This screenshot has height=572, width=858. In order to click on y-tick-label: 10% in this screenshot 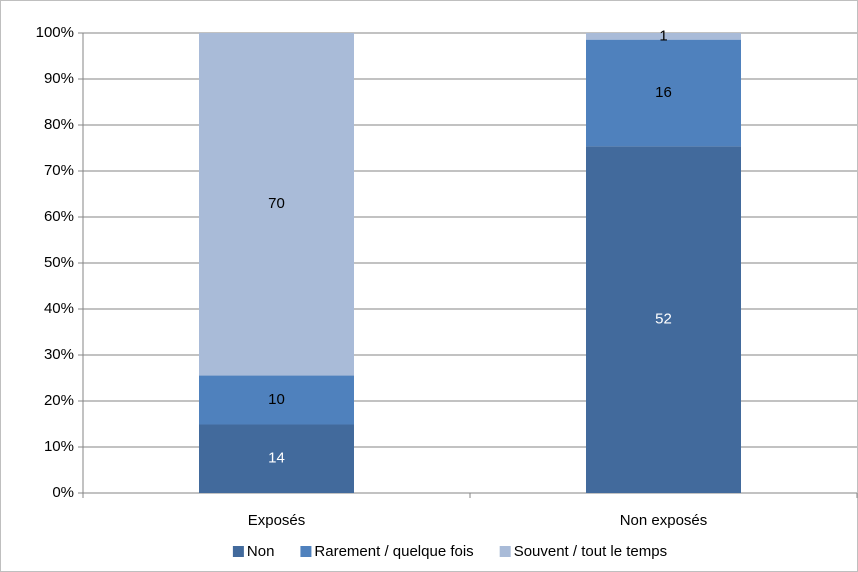, I will do `click(59, 446)`.